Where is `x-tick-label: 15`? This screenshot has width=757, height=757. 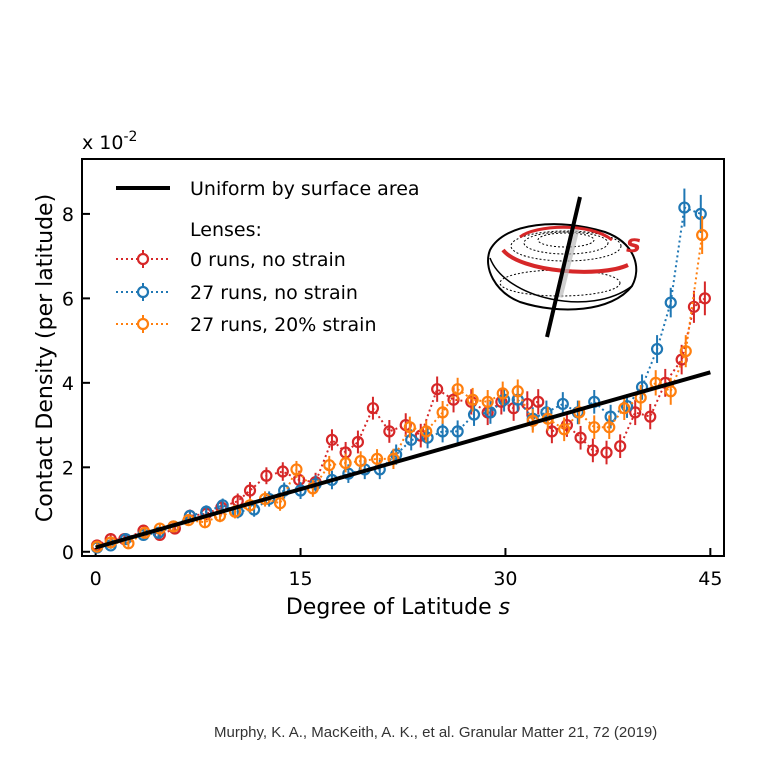
x-tick-label: 15 is located at coordinates (300, 579).